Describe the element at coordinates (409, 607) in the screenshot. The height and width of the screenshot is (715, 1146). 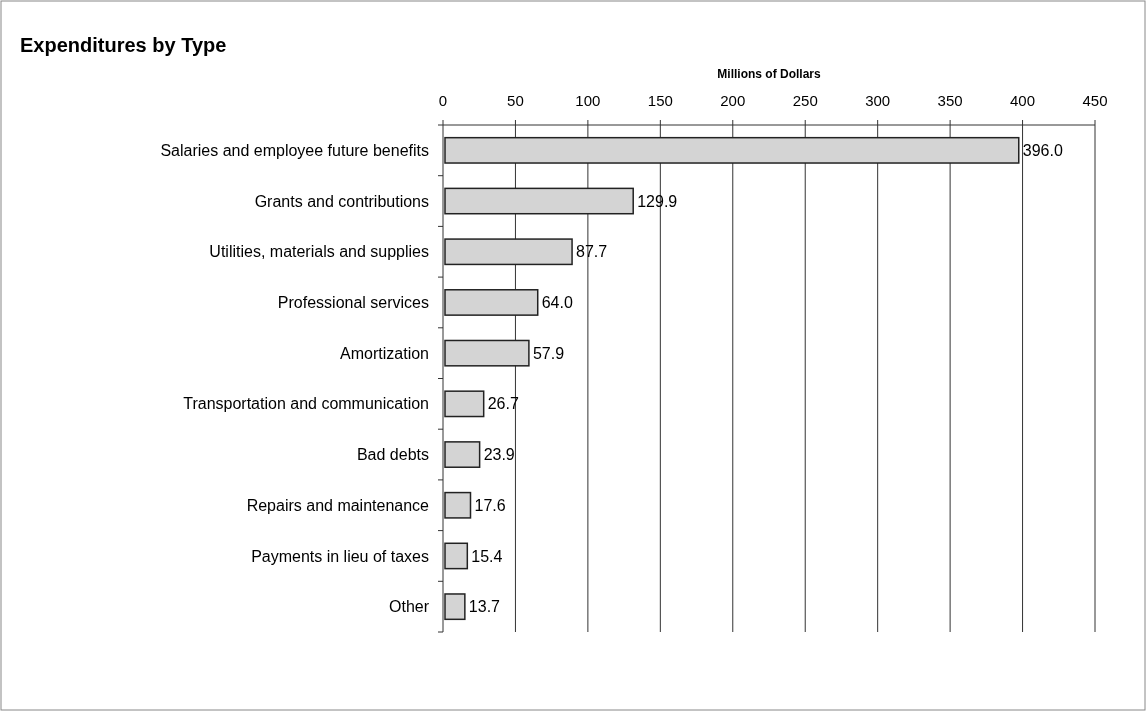
I see `y-tick-label: Other` at that location.